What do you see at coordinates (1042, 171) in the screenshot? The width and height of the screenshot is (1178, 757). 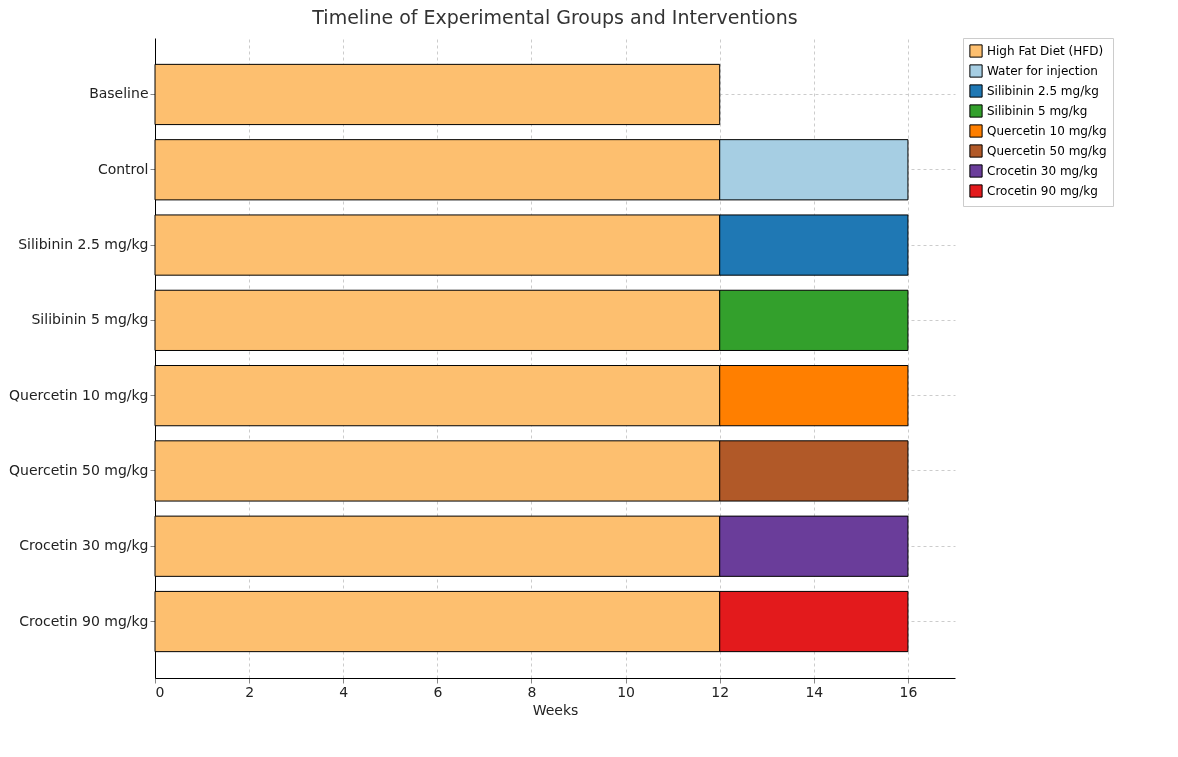 I see `legend-label: Crocetin 30 mg/kg` at bounding box center [1042, 171].